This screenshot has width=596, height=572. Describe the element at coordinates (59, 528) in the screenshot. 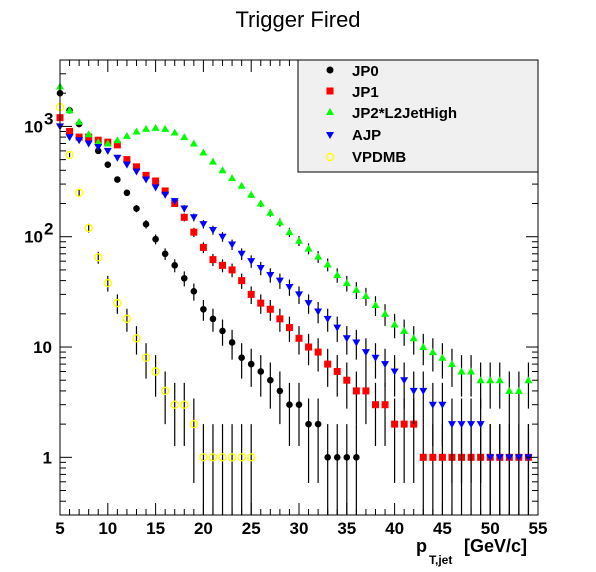

I see `x-tick-label: 5` at that location.